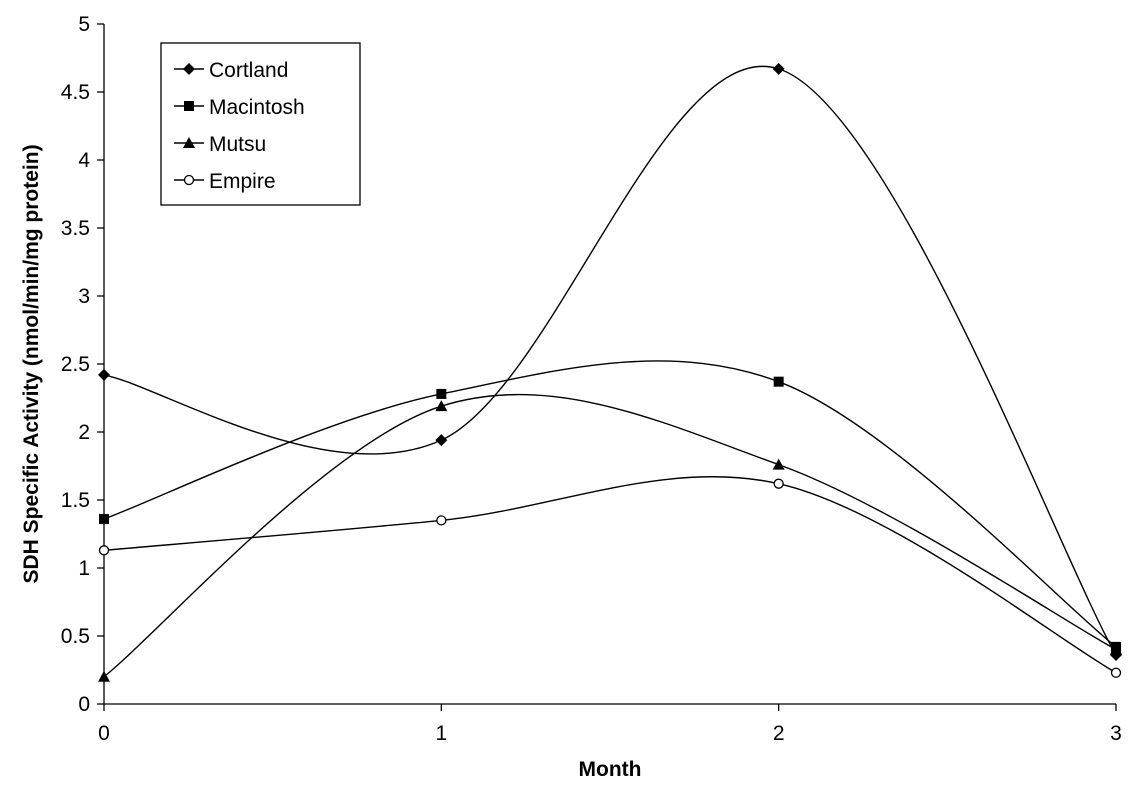  What do you see at coordinates (610, 724) in the screenshot?
I see `x-axis-ticks: 0 1 2 3` at bounding box center [610, 724].